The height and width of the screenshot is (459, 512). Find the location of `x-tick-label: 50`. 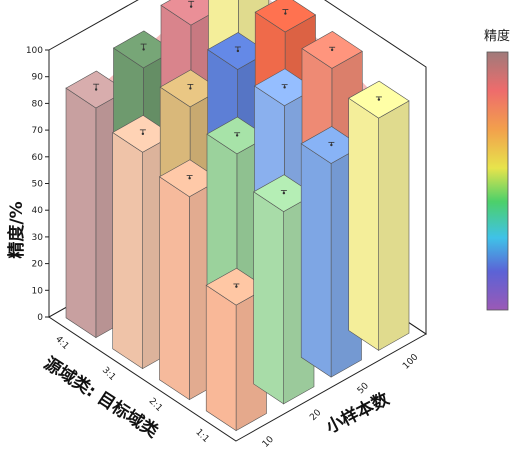

x-tick-label: 50 is located at coordinates (363, 388).